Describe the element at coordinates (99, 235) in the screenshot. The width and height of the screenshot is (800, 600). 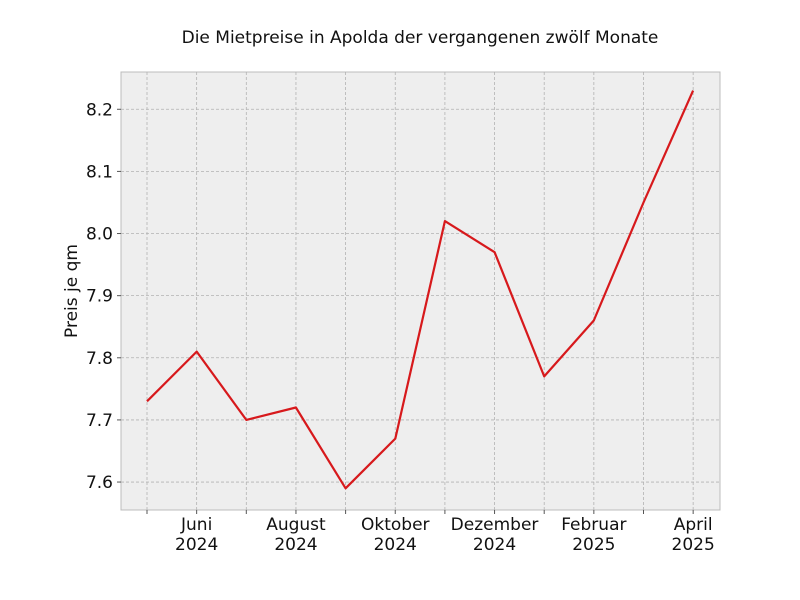
I see `y-tick-label: 8.0` at that location.